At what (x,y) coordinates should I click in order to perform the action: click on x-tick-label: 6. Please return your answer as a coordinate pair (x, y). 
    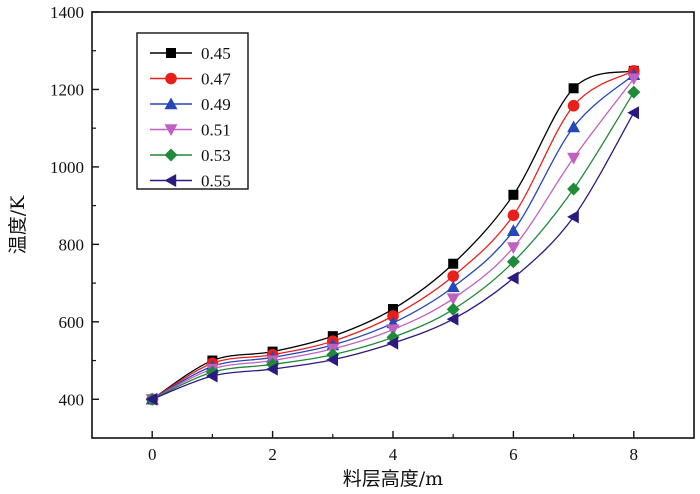
    Looking at the image, I should click on (513, 454).